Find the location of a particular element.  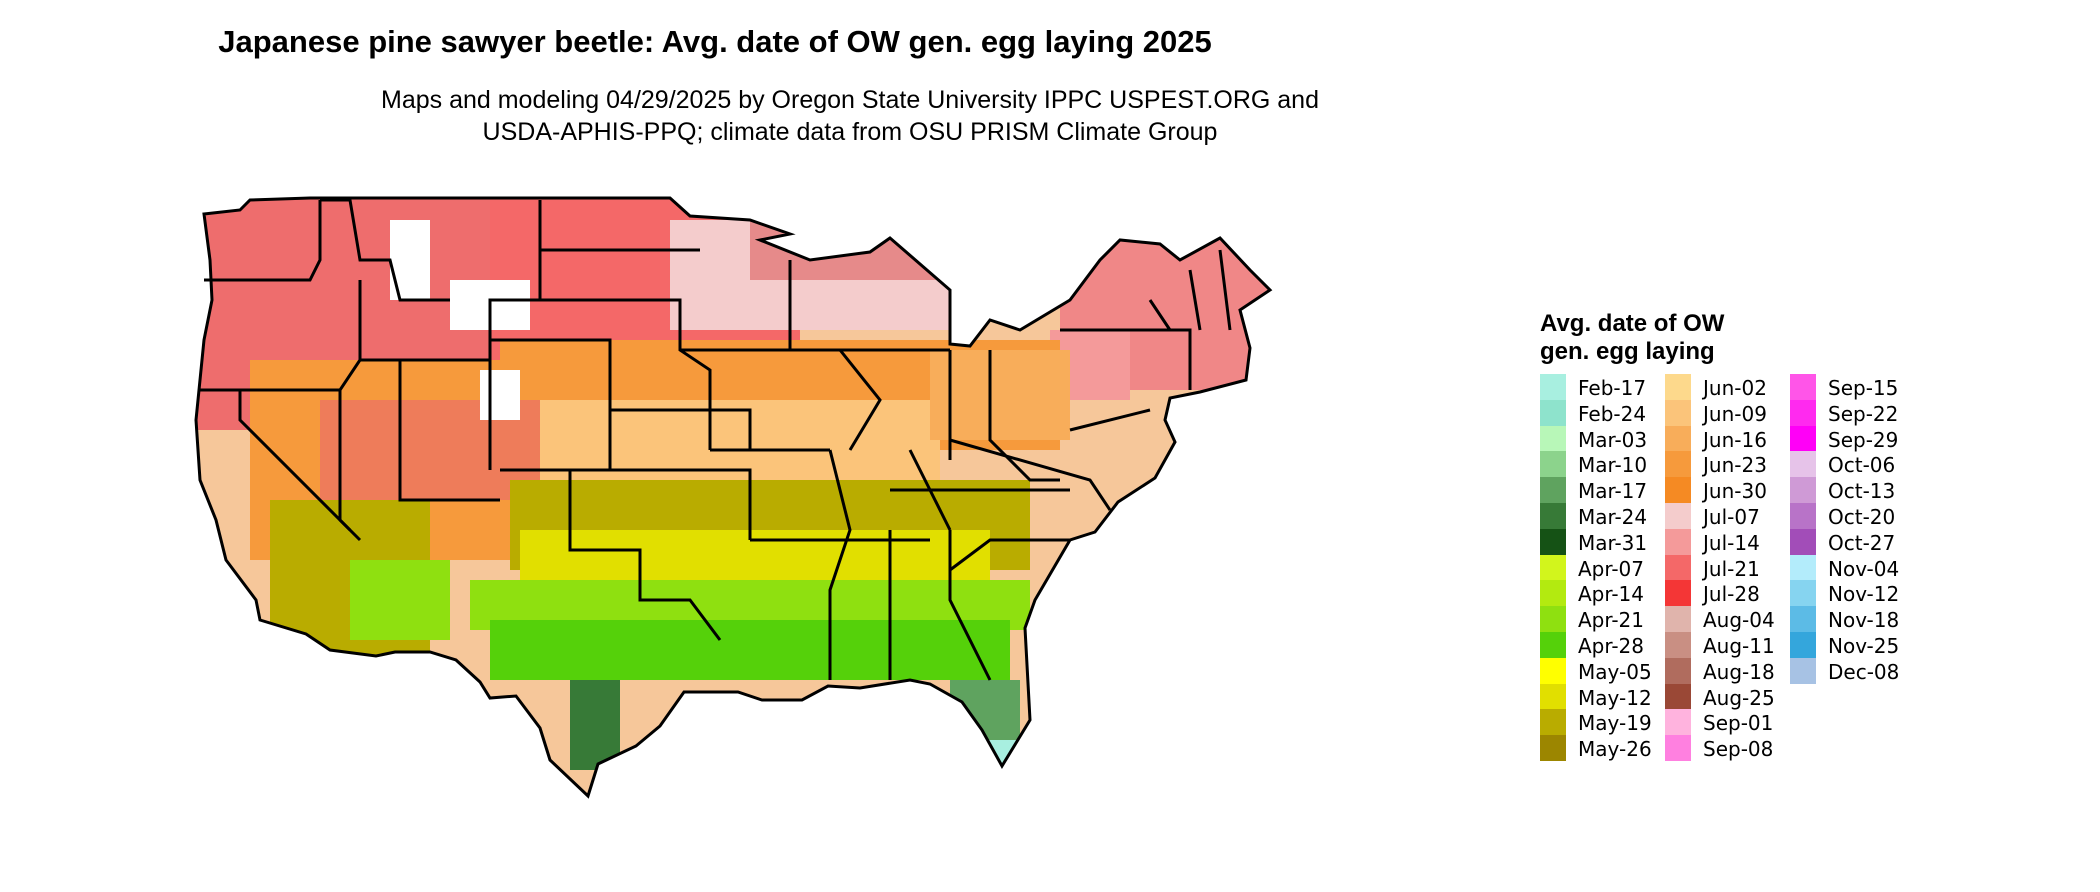

legend-label: Apr-21 is located at coordinates (1611, 620).